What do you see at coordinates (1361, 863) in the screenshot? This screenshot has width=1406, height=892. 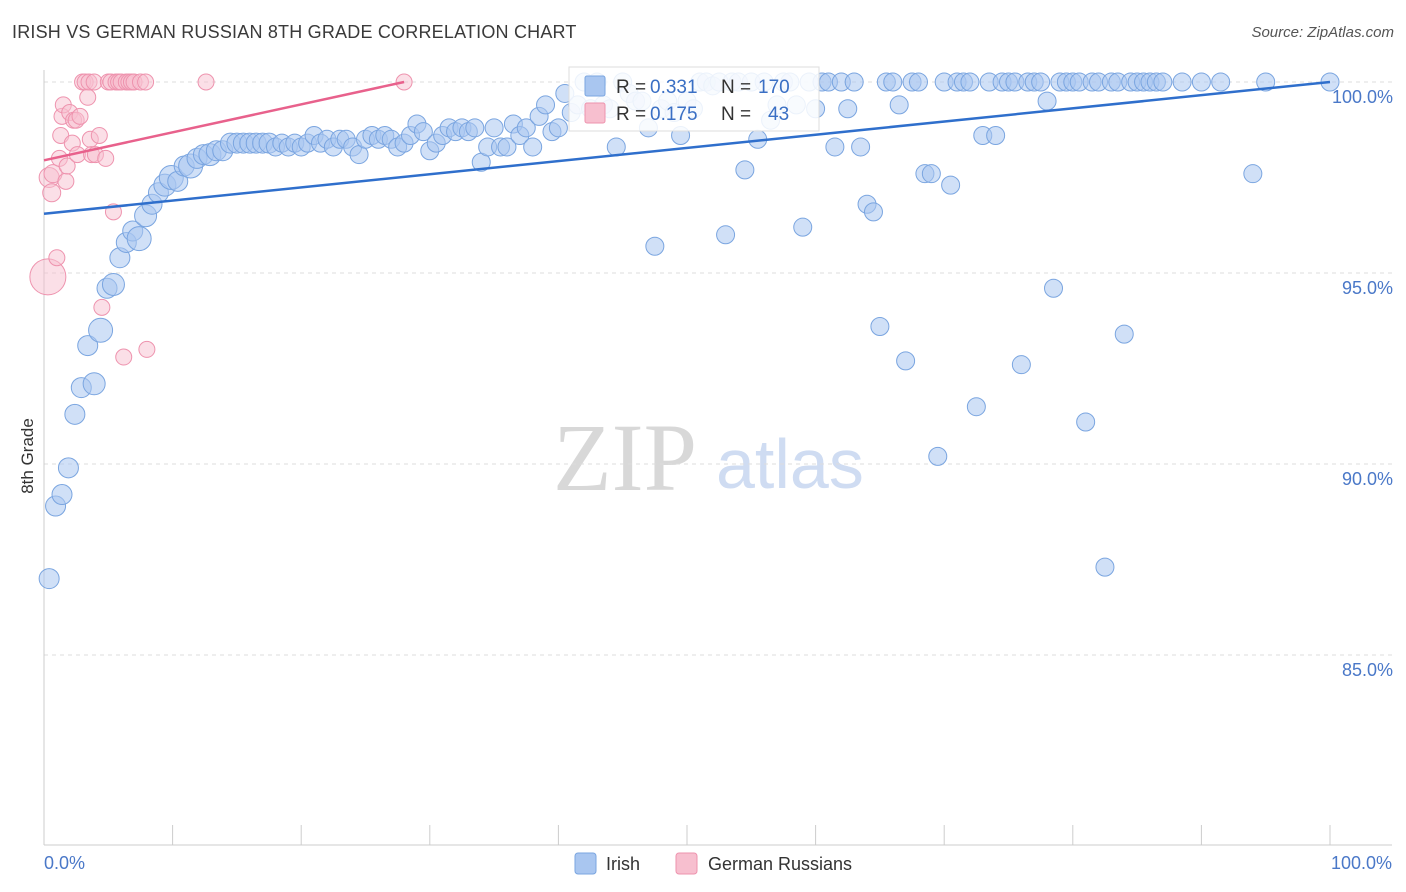 I see `x-tick-label-max: 100.0%` at bounding box center [1361, 863].